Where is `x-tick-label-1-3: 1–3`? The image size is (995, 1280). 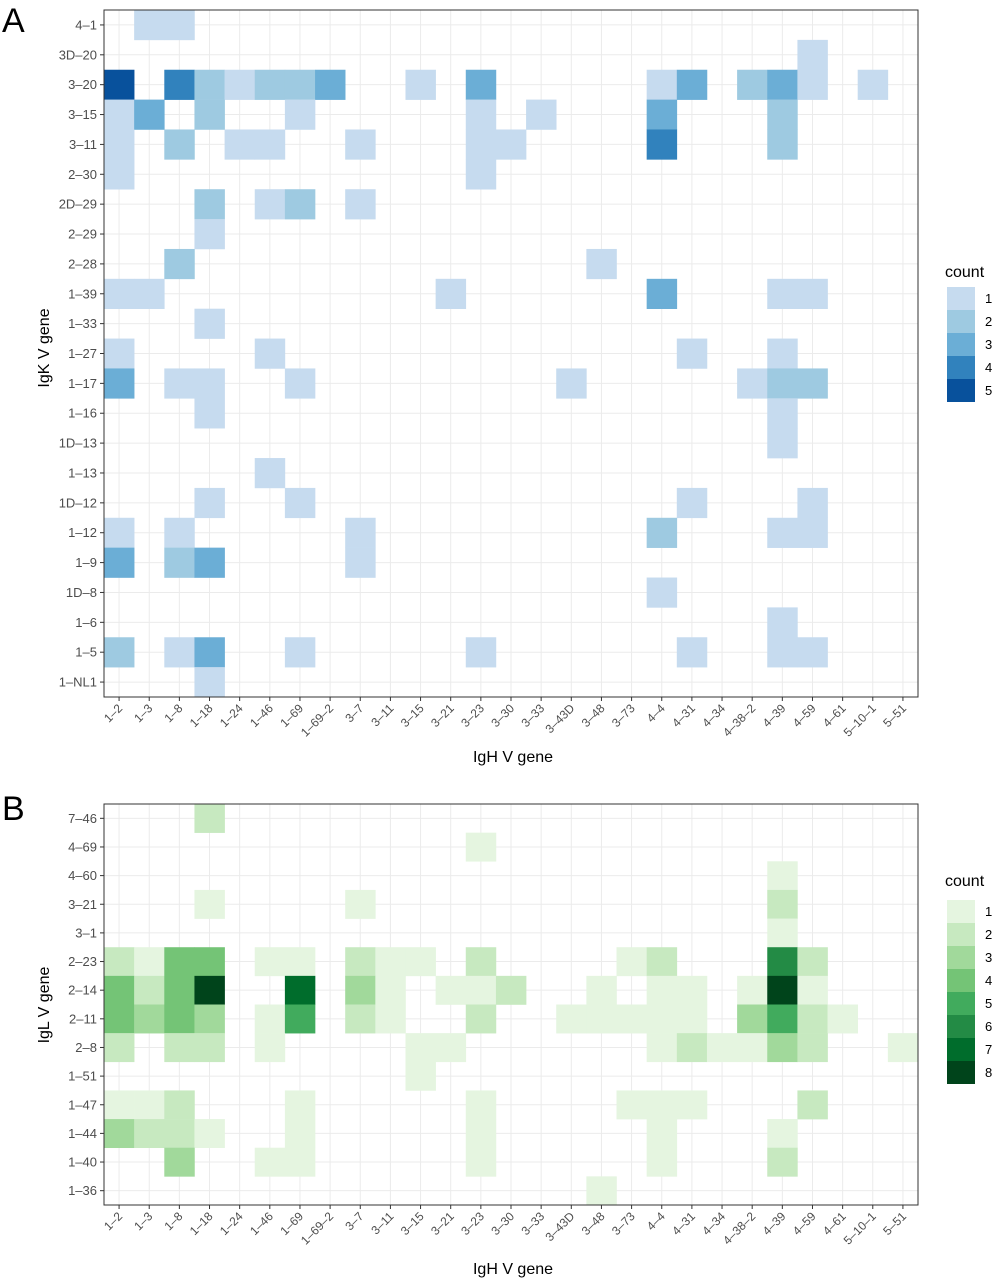 x-tick-label-1-3: 1–3 is located at coordinates (143, 1221).